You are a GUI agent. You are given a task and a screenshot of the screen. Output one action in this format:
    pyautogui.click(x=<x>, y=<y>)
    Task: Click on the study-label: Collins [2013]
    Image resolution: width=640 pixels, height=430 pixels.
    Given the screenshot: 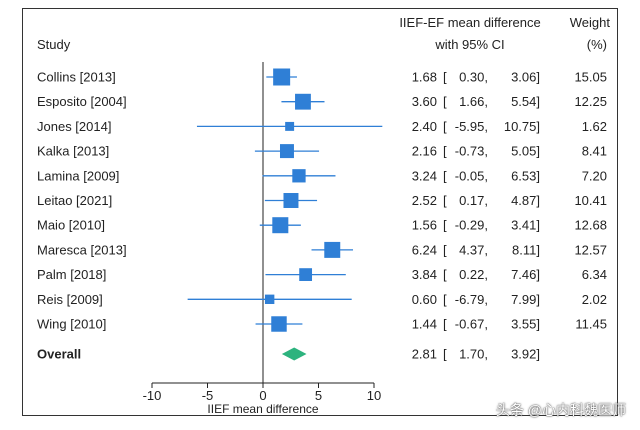 What is the action you would take?
    pyautogui.click(x=76, y=77)
    